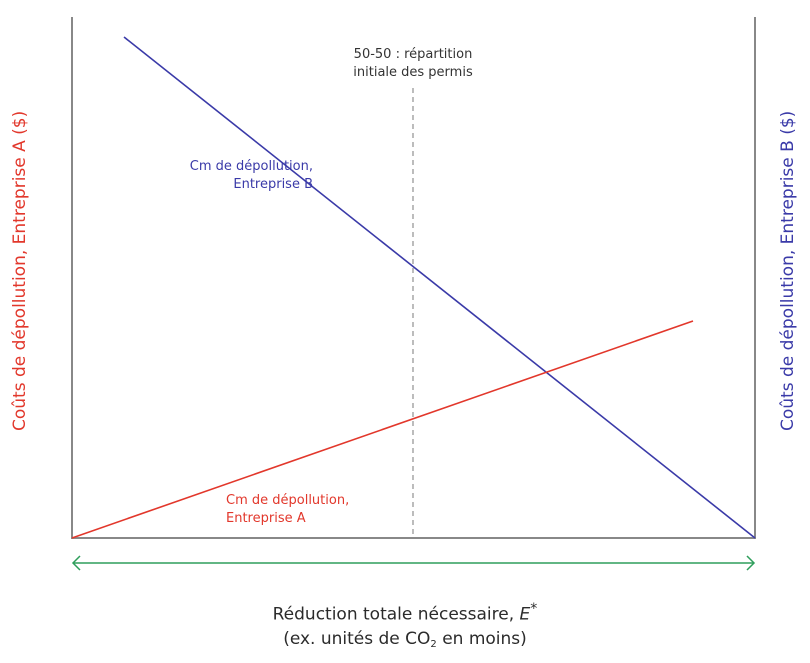 The width and height of the screenshot is (810, 663). Describe the element at coordinates (413, 563) in the screenshot. I see `total-reduction-arrow` at that location.